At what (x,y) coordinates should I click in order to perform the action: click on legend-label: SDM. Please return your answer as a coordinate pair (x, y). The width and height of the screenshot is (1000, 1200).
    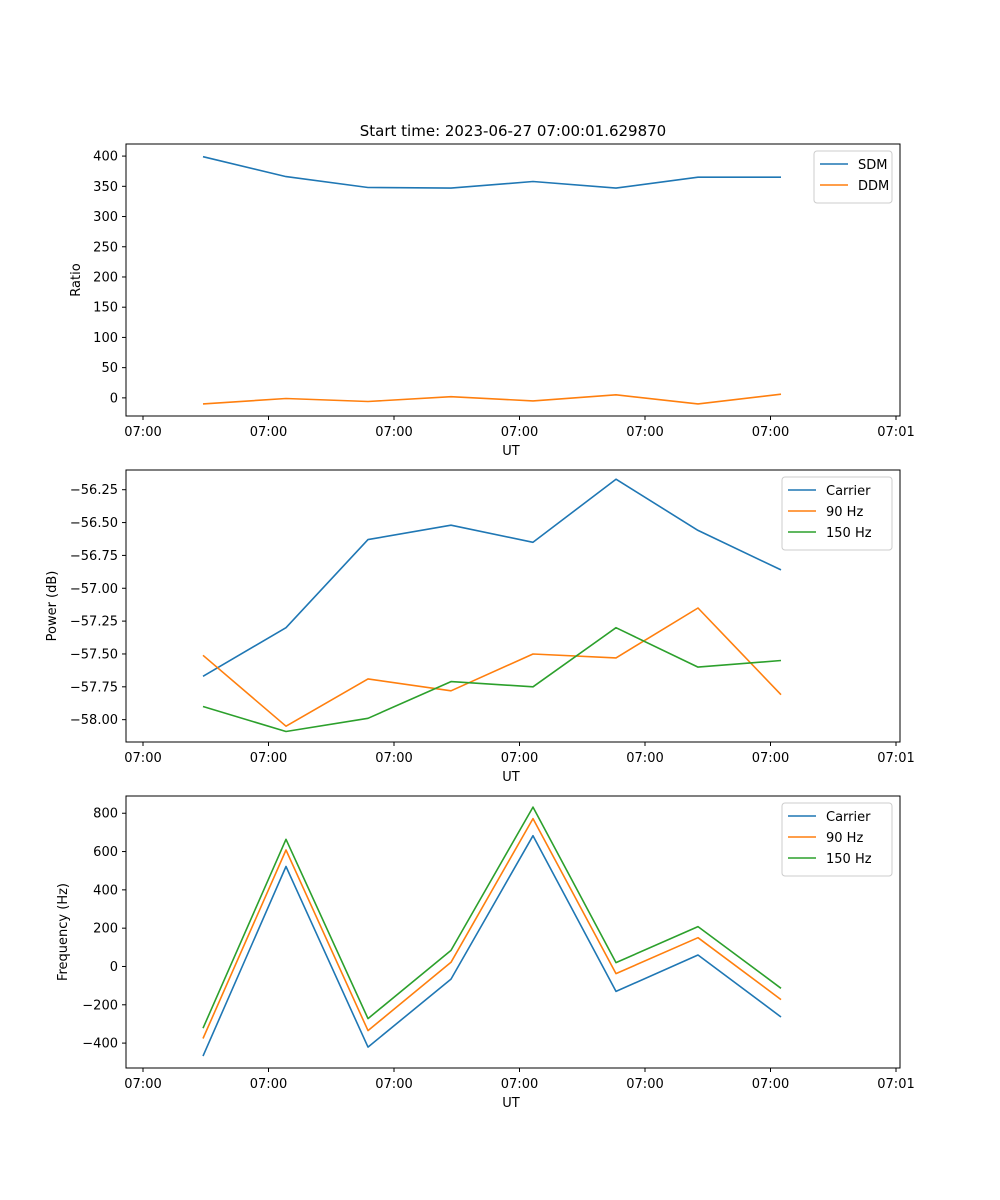
    Looking at the image, I should click on (872, 165).